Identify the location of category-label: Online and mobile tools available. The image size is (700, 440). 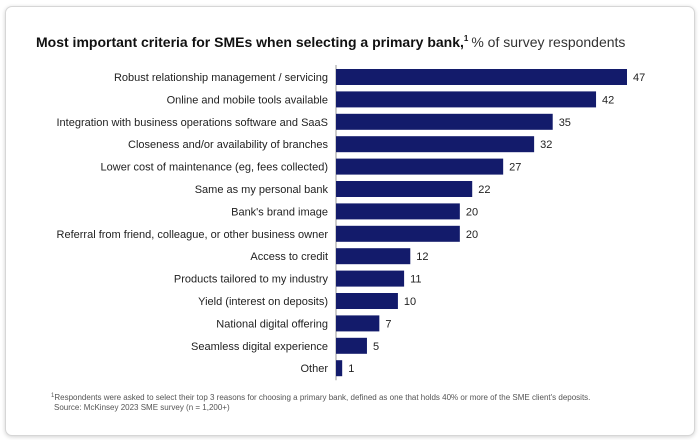
(247, 100).